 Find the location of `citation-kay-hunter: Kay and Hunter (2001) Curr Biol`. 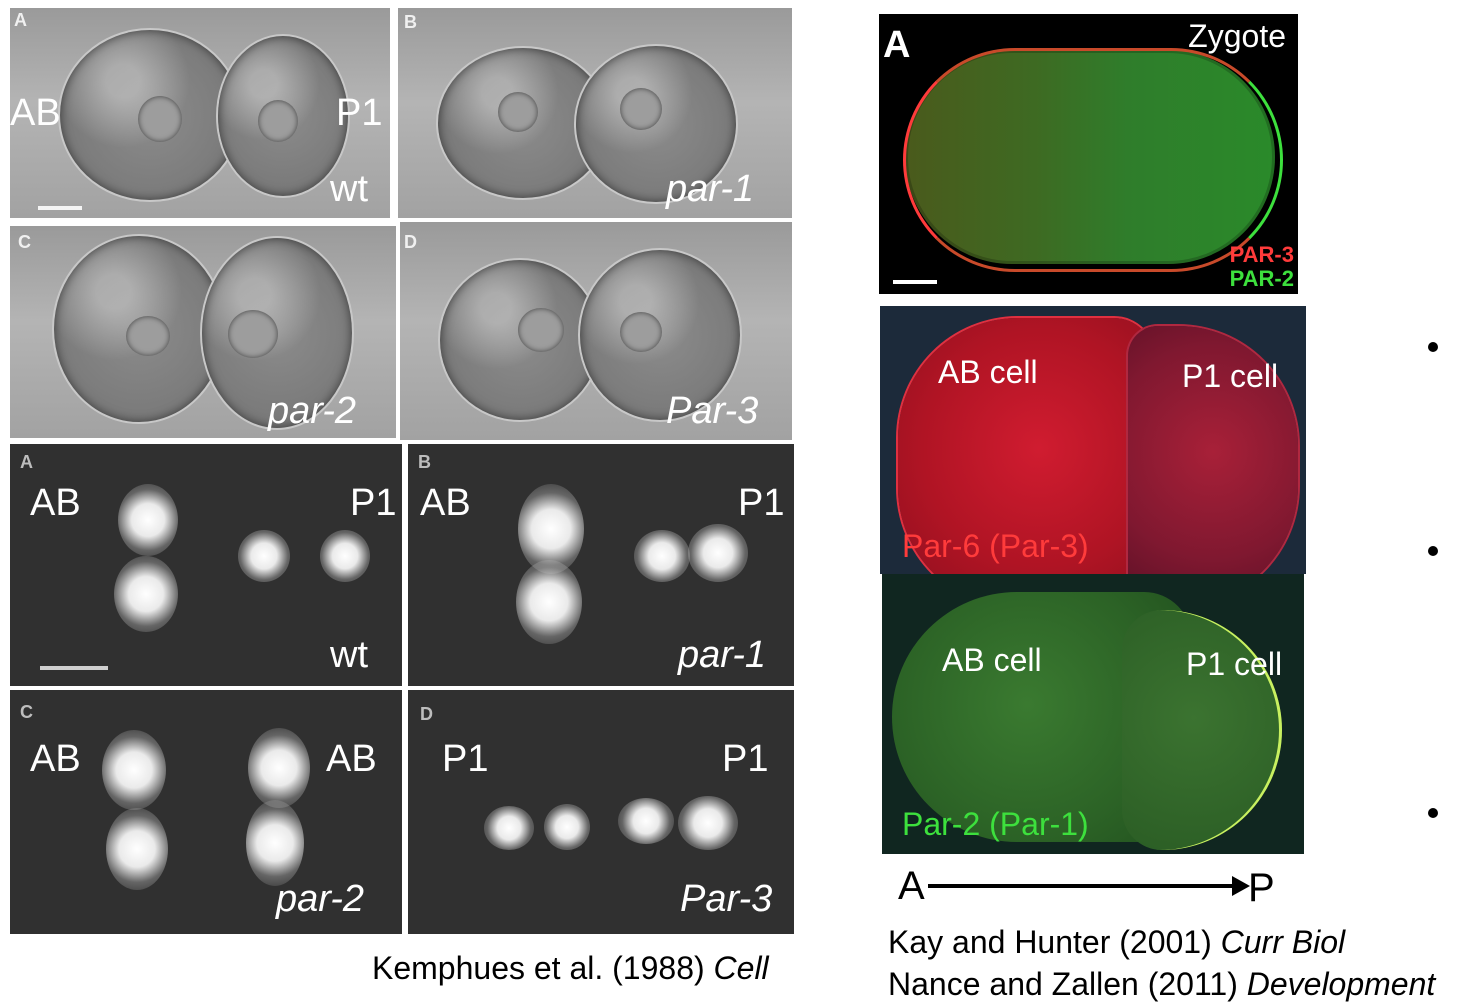

citation-kay-hunter: Kay and Hunter (2001) Curr Biol is located at coordinates (1116, 942).